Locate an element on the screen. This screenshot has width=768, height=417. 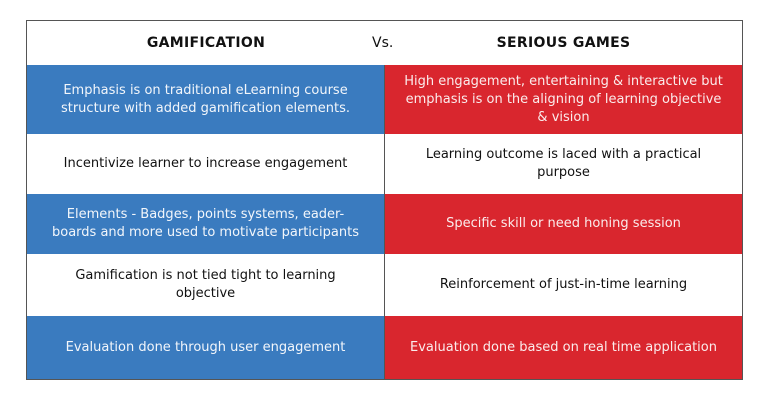
header-gamification: GAMIFICATION is located at coordinates (206, 43).